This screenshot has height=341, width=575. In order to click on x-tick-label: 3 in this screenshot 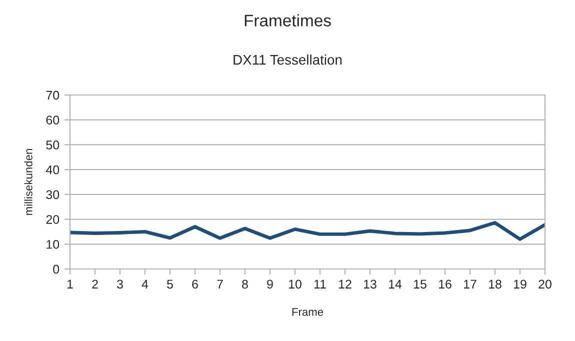, I will do `click(120, 284)`.